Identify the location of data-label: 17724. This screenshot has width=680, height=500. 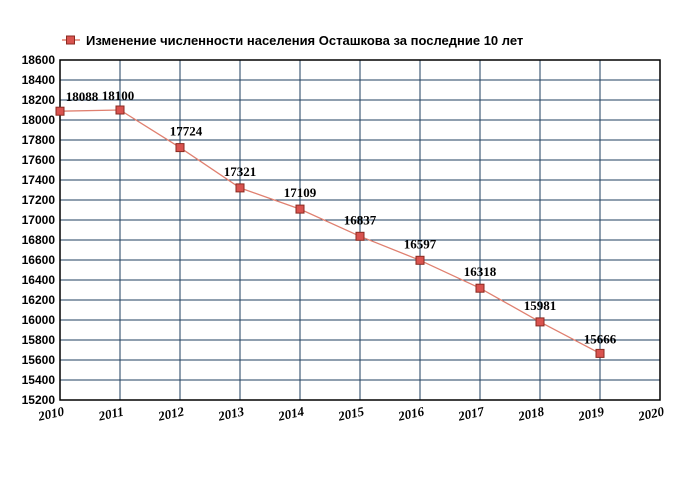
(186, 131).